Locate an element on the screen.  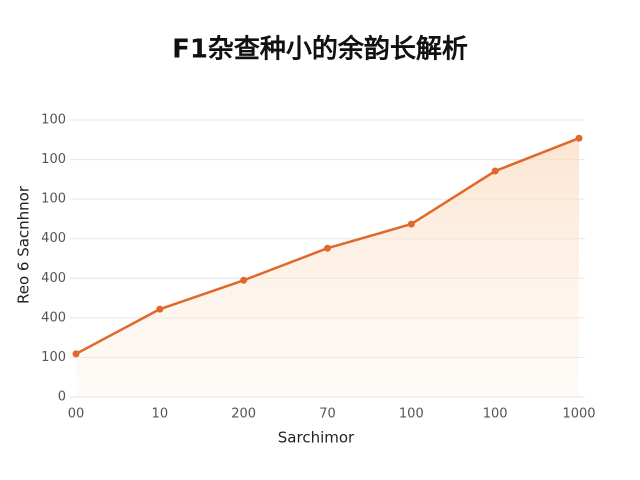
y-tick-label: 0 is located at coordinates (62, 397).